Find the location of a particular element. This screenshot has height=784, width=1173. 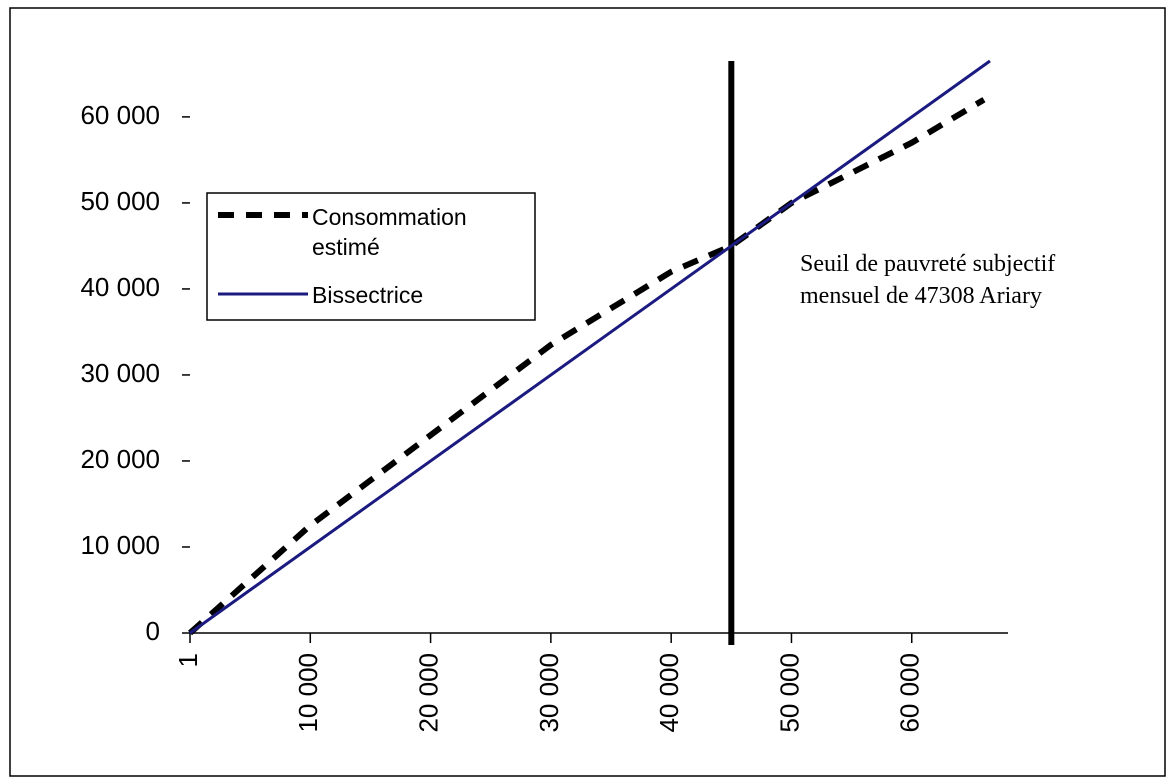

y-tick-label: 60 000 is located at coordinates (120, 115).